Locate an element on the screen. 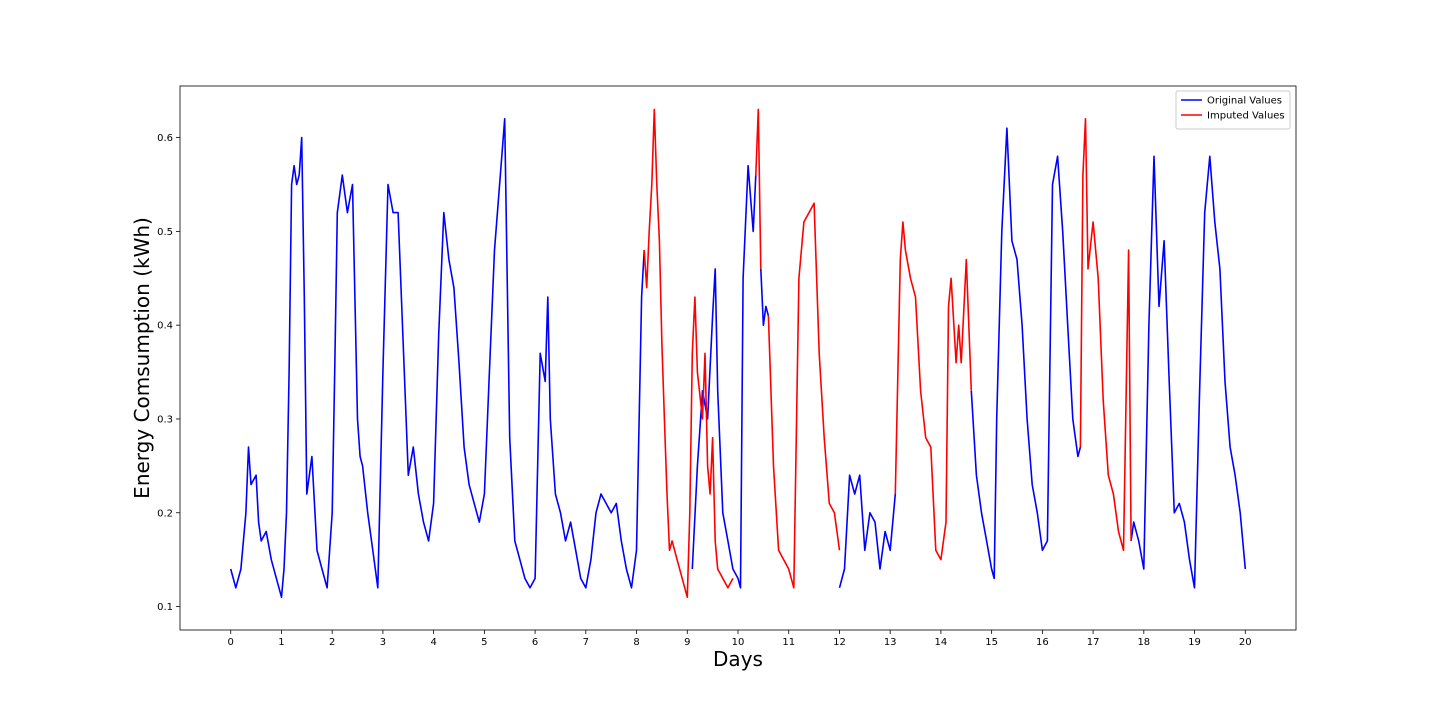 Image resolution: width=1440 pixels, height=720 pixels. x-tick-label: 12 is located at coordinates (839, 642).